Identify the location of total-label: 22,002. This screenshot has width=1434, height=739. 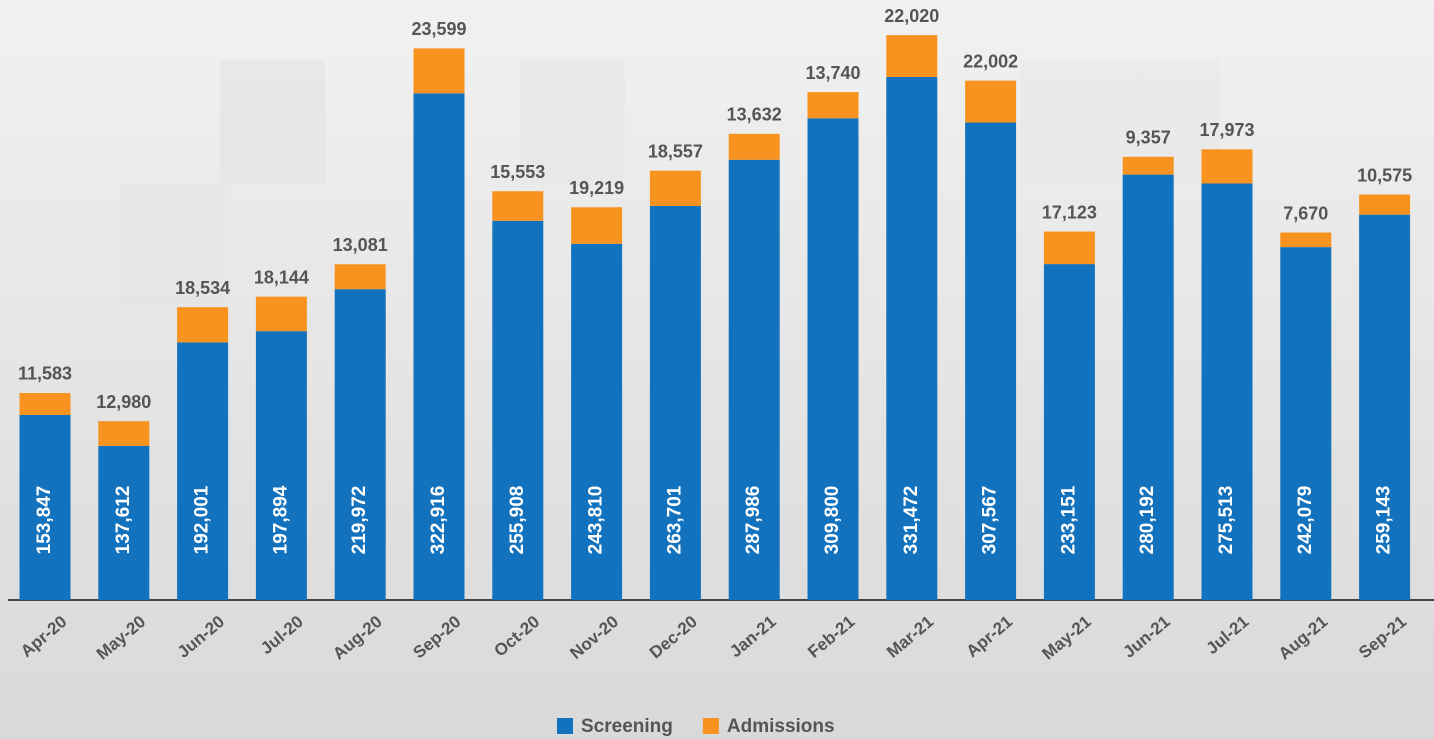
(990, 61).